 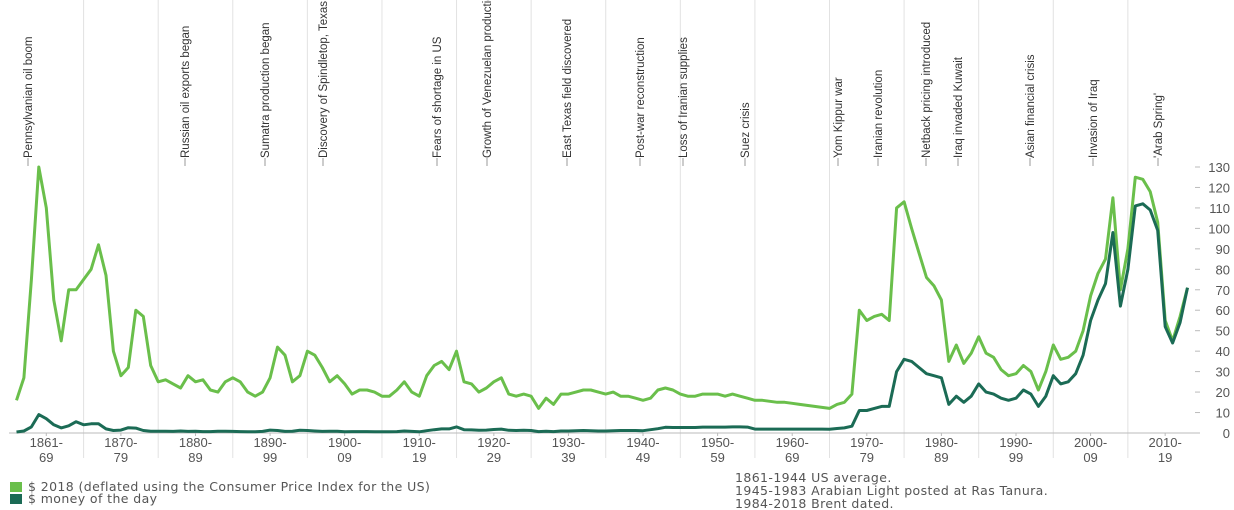 I want to click on annotation: Sumatra production began, so click(x=266, y=90).